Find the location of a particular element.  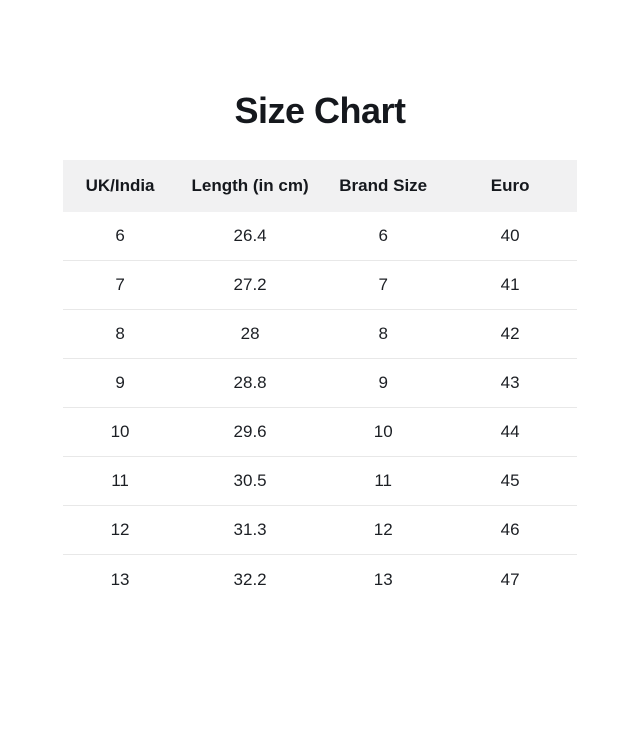

table-row: 10 29.6 10 44 is located at coordinates (320, 432).